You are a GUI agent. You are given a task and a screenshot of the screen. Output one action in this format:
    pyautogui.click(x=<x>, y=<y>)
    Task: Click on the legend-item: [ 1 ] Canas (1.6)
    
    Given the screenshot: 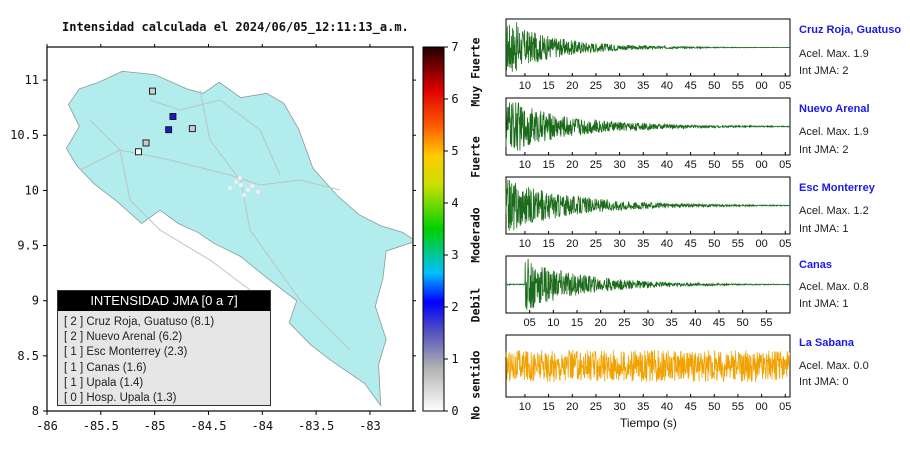 What is the action you would take?
    pyautogui.click(x=105, y=367)
    